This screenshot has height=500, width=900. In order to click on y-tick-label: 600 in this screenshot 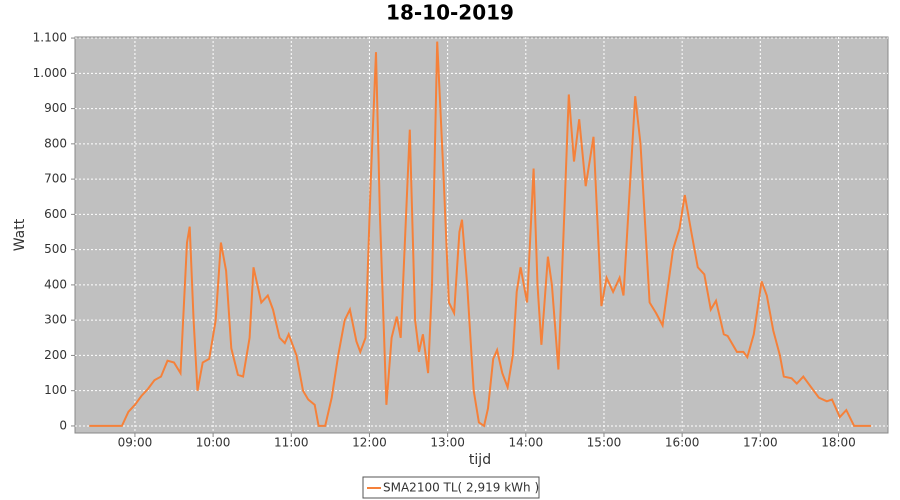, I will do `click(55, 214)`.